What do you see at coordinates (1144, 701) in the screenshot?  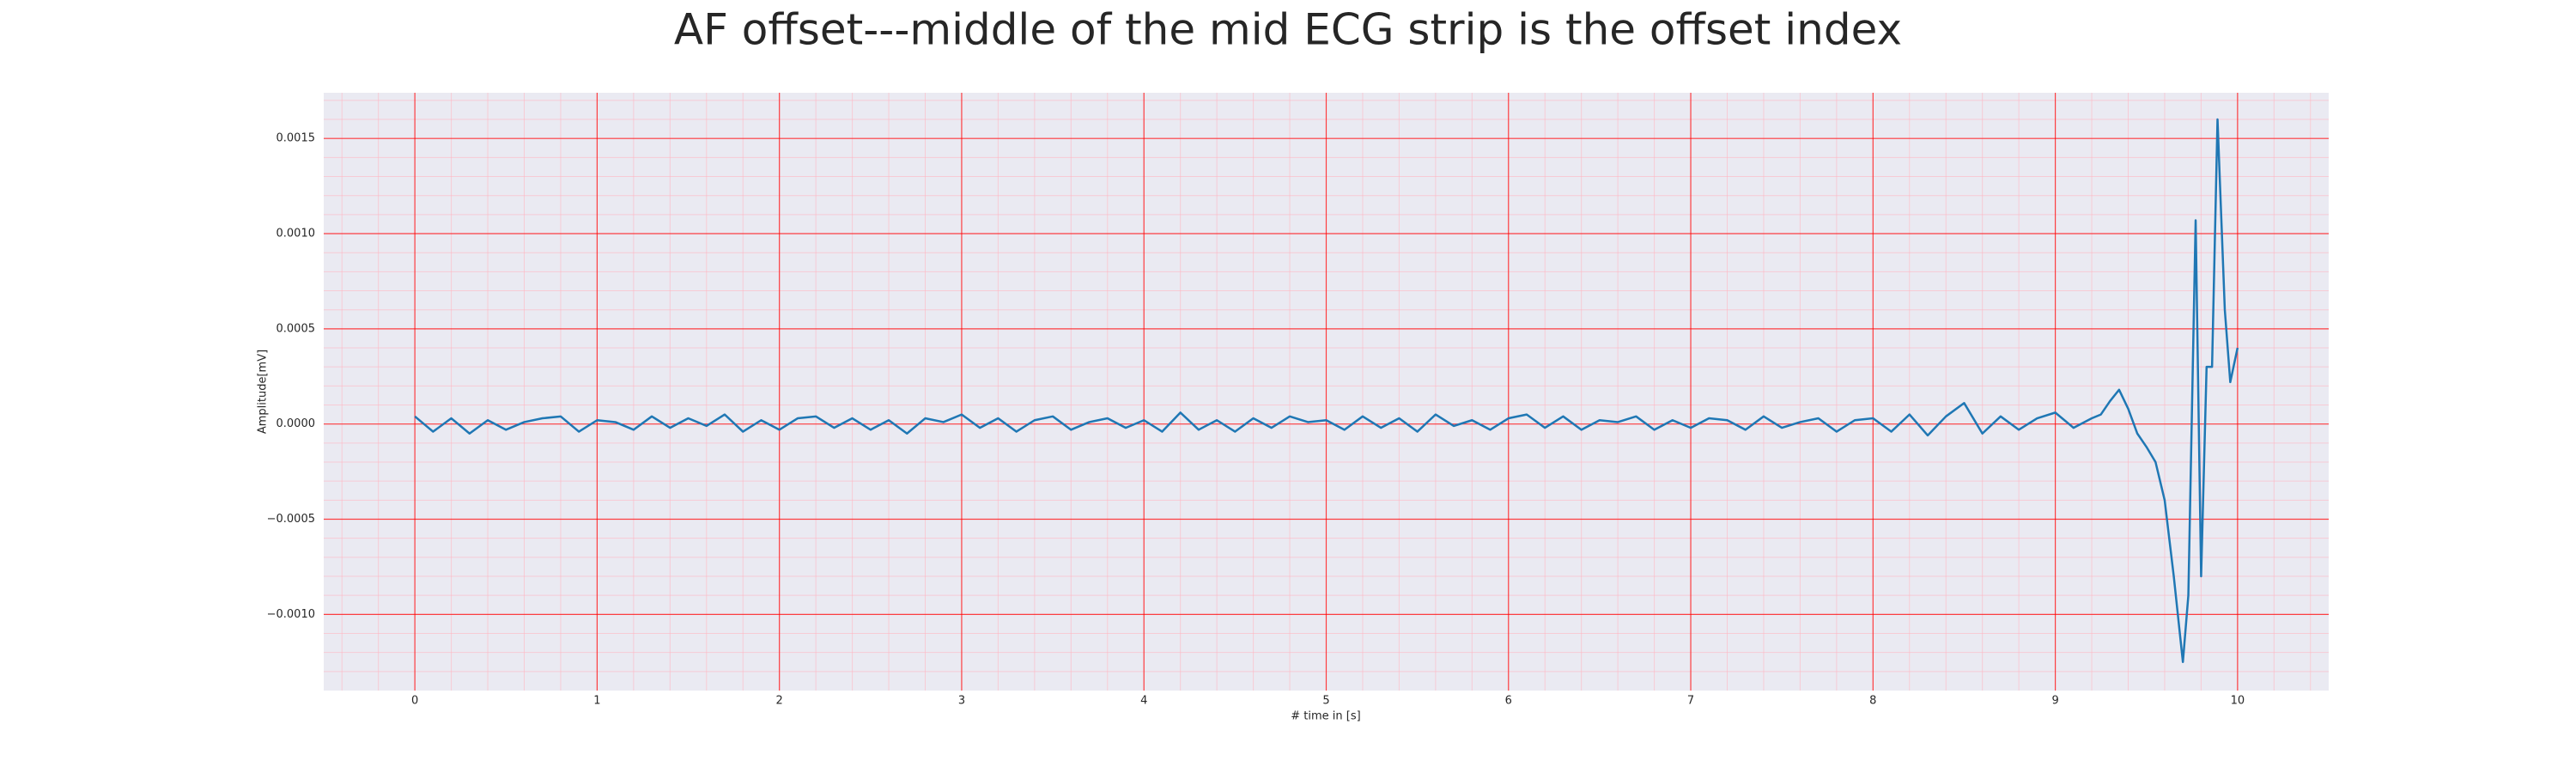 I see `x-tick-label: 4` at bounding box center [1144, 701].